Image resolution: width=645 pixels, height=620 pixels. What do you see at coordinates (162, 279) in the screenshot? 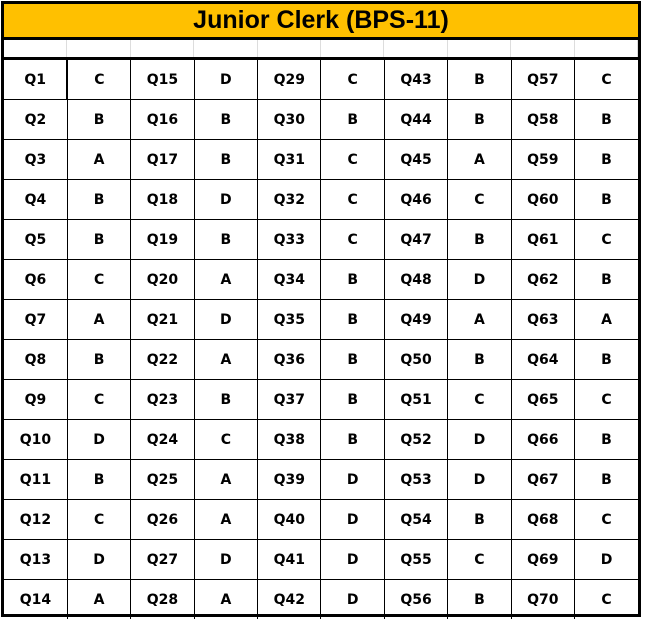
I see `question-number-cell: Q20` at bounding box center [162, 279].